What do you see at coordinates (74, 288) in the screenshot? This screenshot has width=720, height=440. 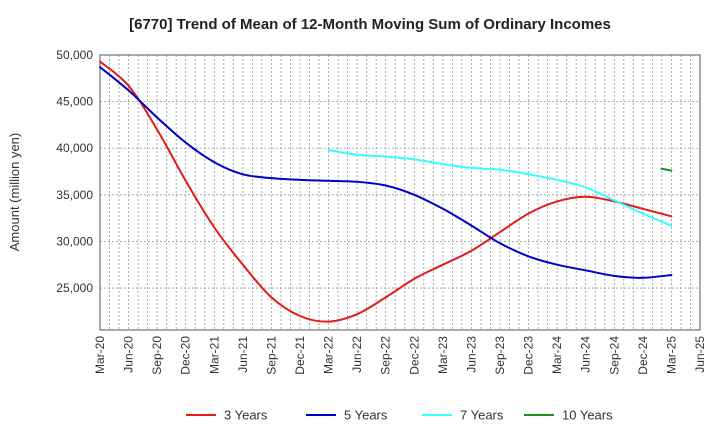 I see `y-tick-label: 25,000` at bounding box center [74, 288].